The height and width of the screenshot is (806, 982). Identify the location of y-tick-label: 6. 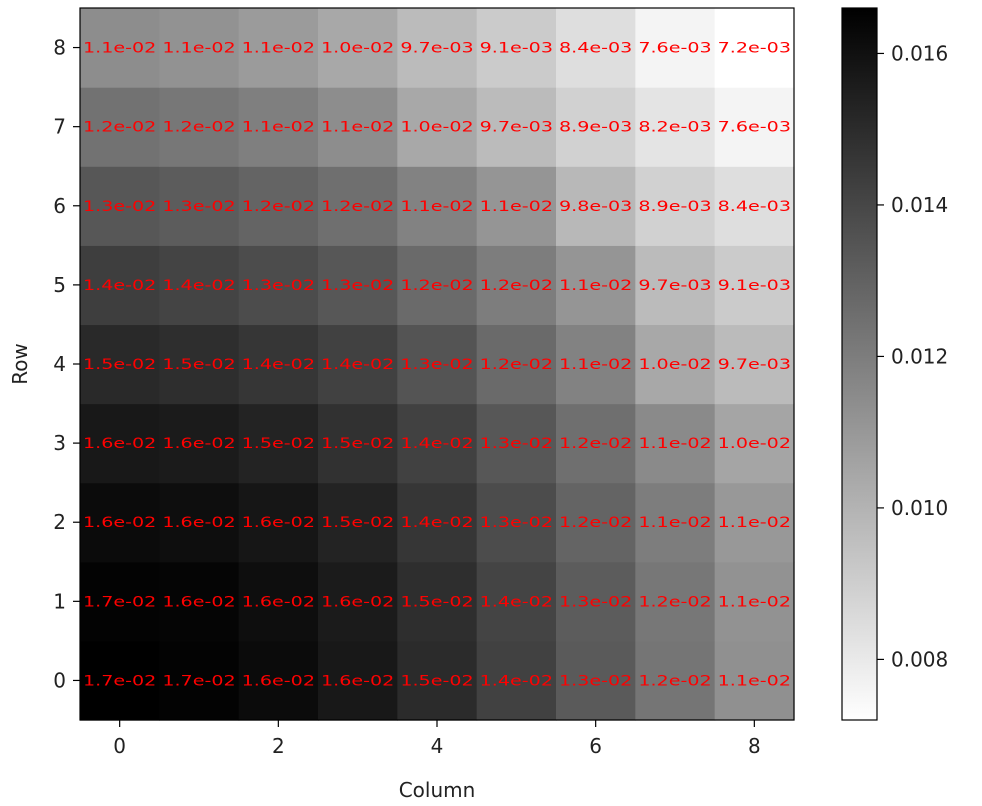
(59, 206).